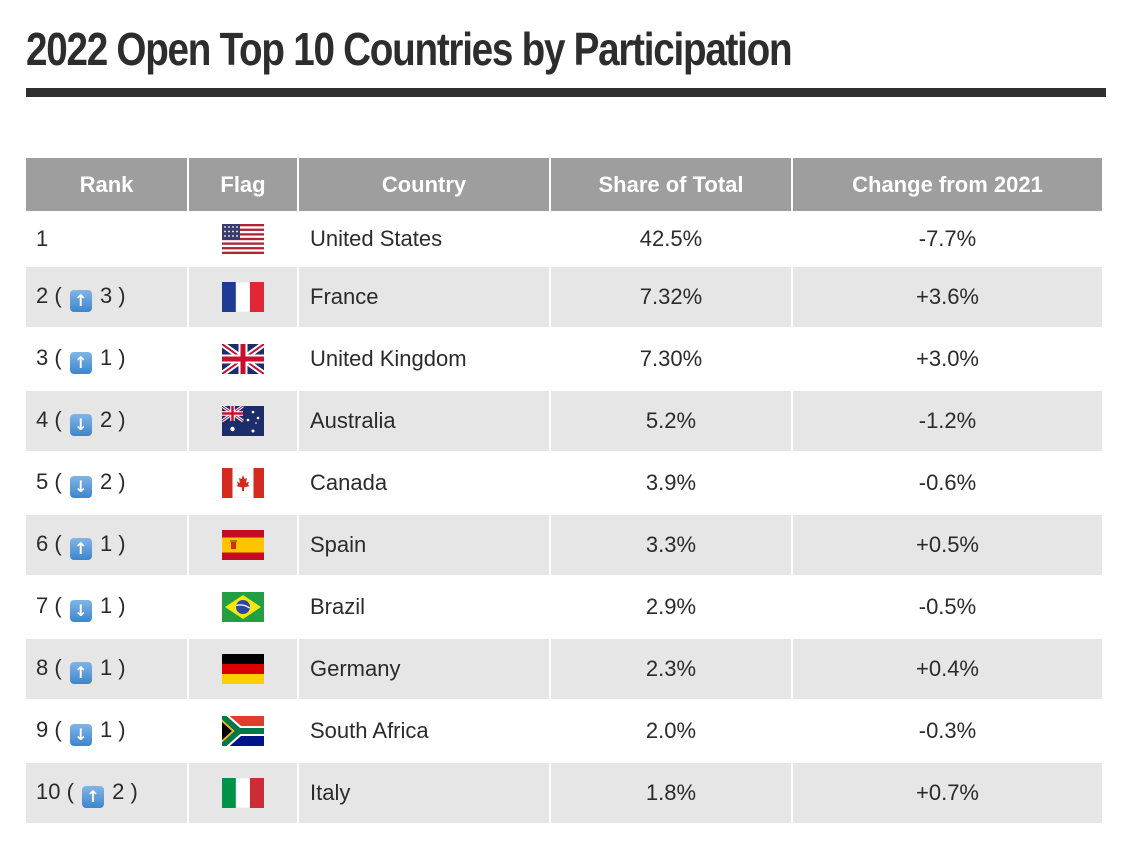  I want to click on table-row-4: 4 ( ↓ 2 ) Australia 5.2% -1.2%, so click(564, 420).